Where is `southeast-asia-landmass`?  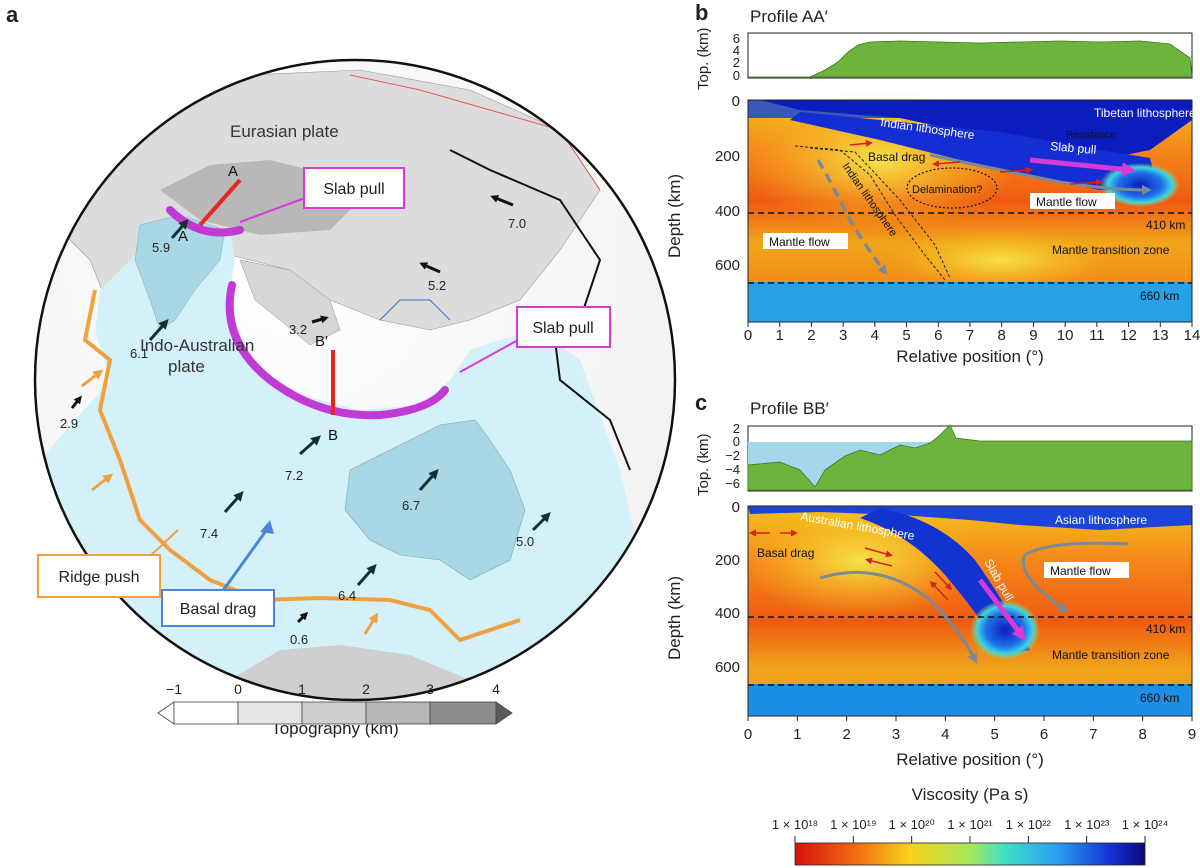 southeast-asia-landmass is located at coordinates (290, 302).